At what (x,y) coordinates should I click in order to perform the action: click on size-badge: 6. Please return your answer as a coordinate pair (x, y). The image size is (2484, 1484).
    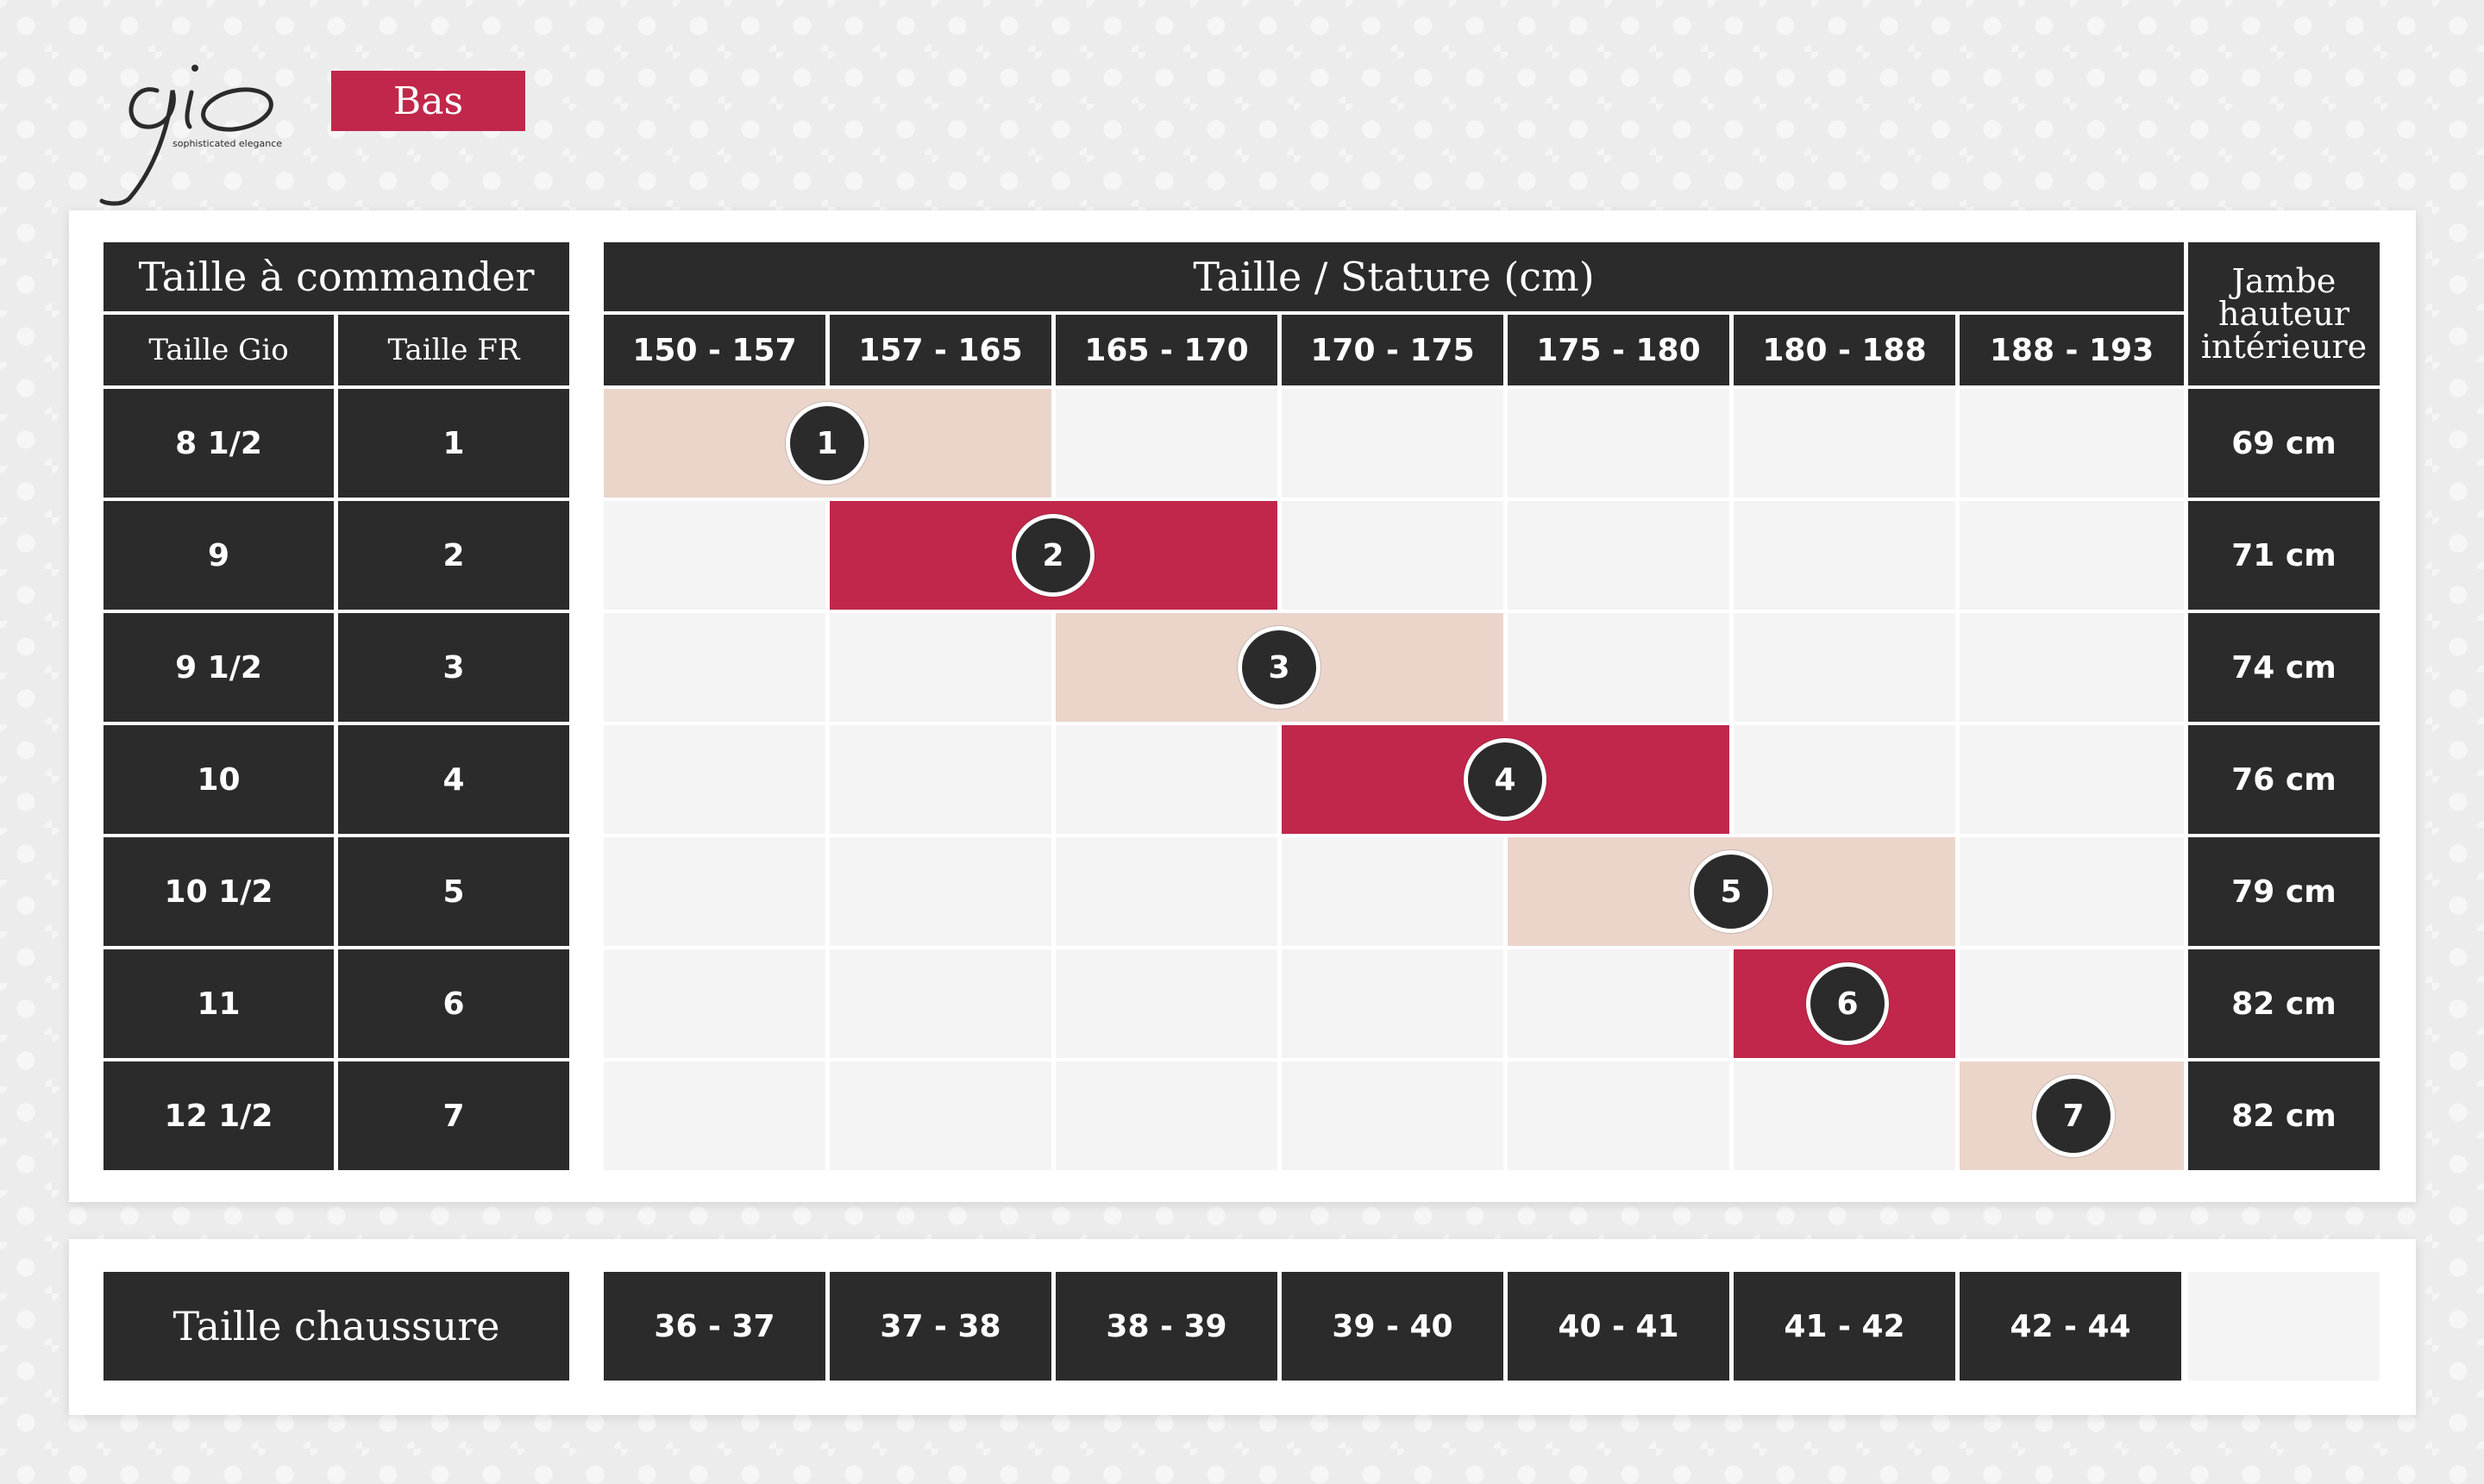
    Looking at the image, I should click on (1848, 1003).